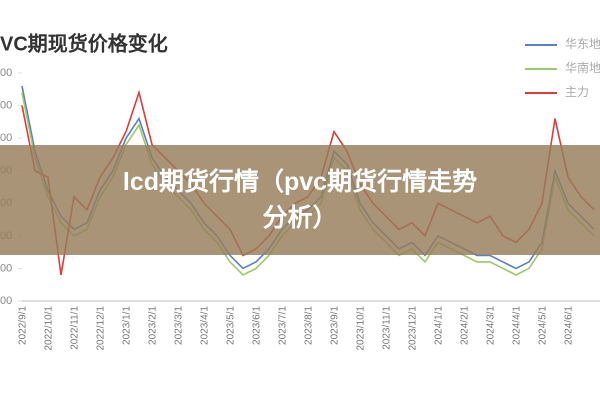 The image size is (600, 400). What do you see at coordinates (413, 328) in the screenshot?
I see `x-tick-label: 2023/12/1` at bounding box center [413, 328].